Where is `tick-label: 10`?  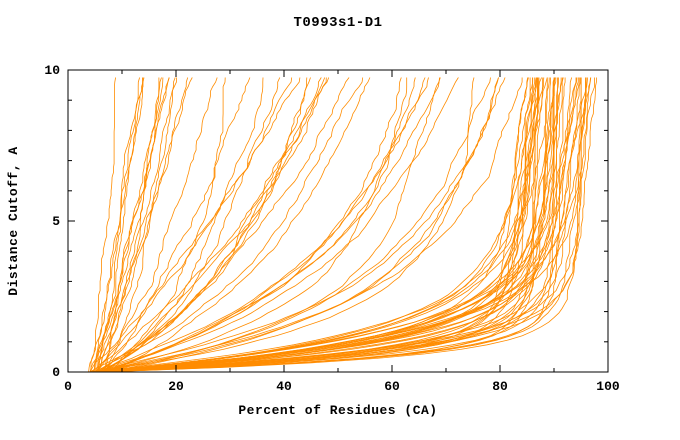 tick-label: 10 is located at coordinates (52, 70).